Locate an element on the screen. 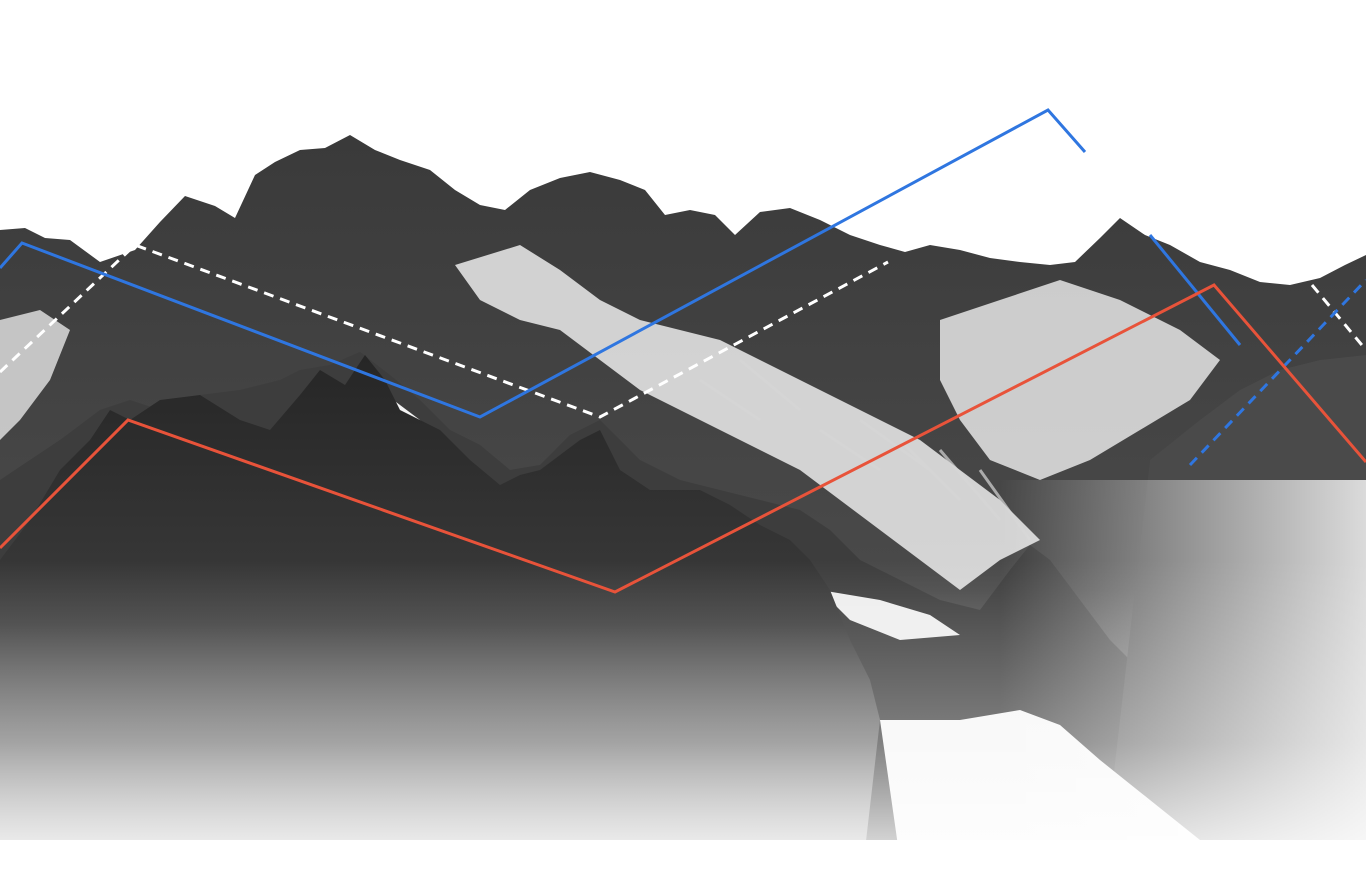  overlay-line-white-dashed-right is located at coordinates (1338, 317).